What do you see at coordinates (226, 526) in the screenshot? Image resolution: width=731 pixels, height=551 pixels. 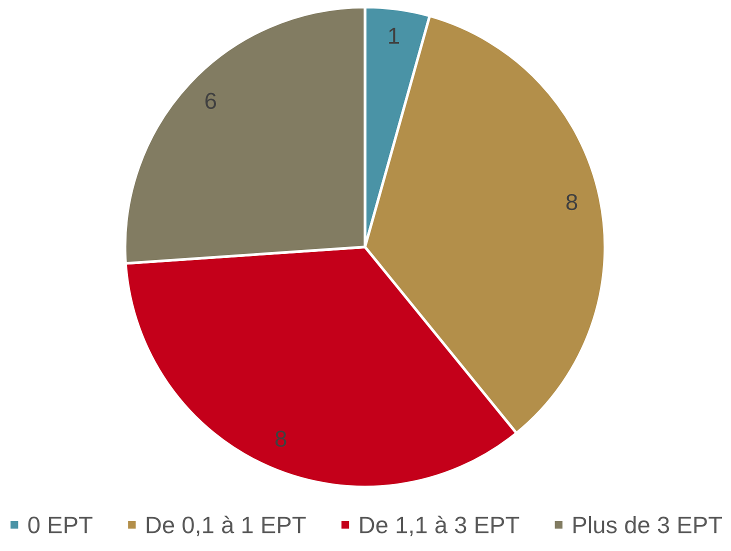 I see `legend-label: De 0,1 à 1 EPT` at bounding box center [226, 526].